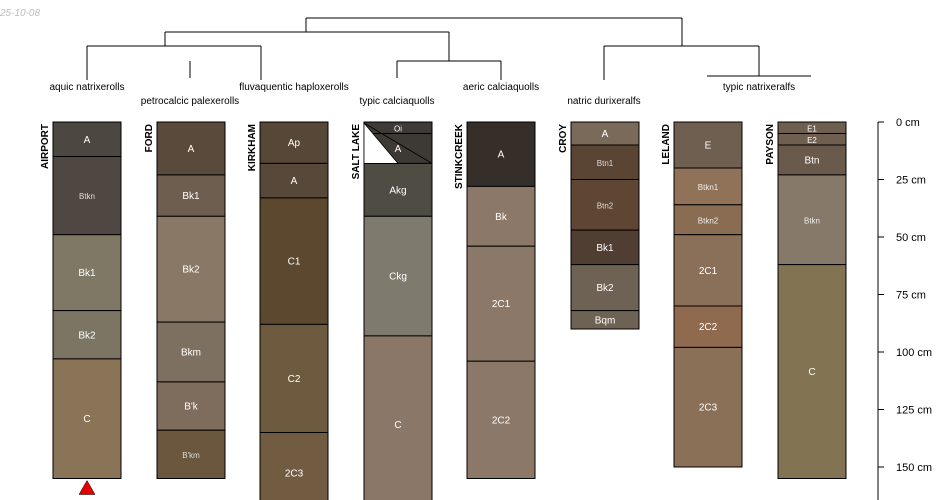 Image resolution: width=950 pixels, height=500 pixels. I want to click on depth-tick-label: 0 cm, so click(908, 123).